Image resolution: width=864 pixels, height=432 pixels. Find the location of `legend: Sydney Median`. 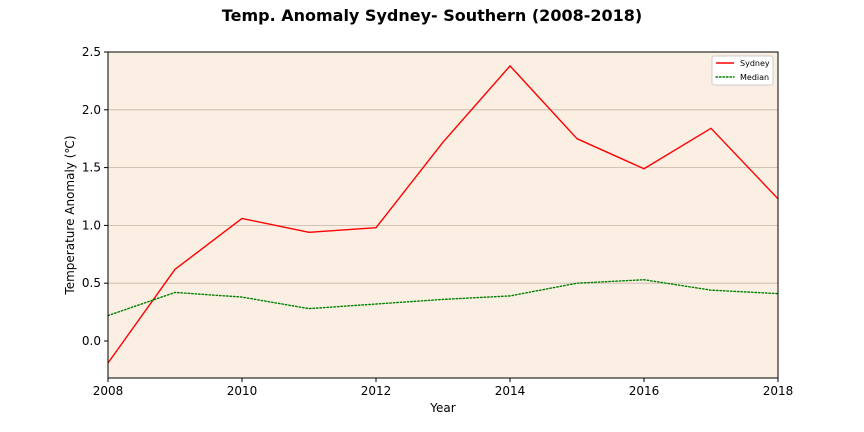

legend: Sydney Median is located at coordinates (742, 70).